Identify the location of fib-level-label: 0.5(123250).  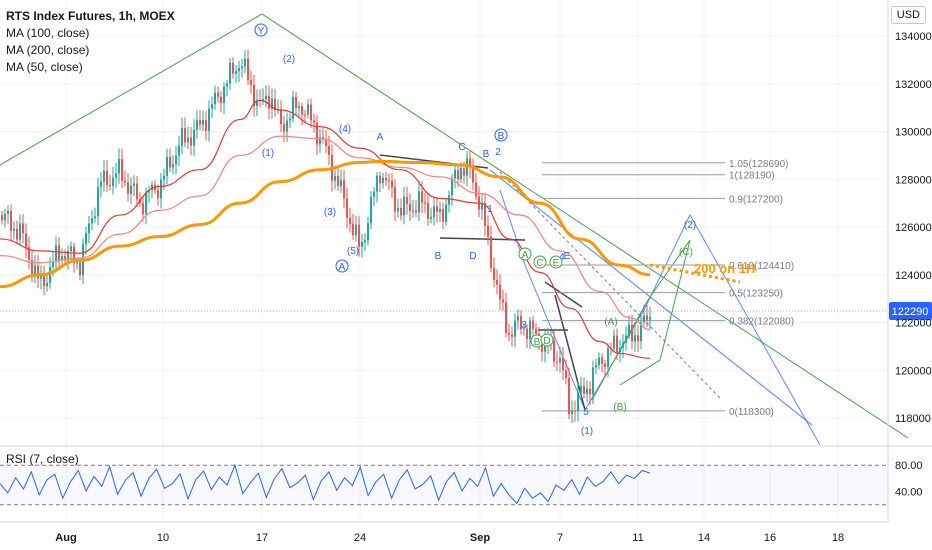
(756, 294).